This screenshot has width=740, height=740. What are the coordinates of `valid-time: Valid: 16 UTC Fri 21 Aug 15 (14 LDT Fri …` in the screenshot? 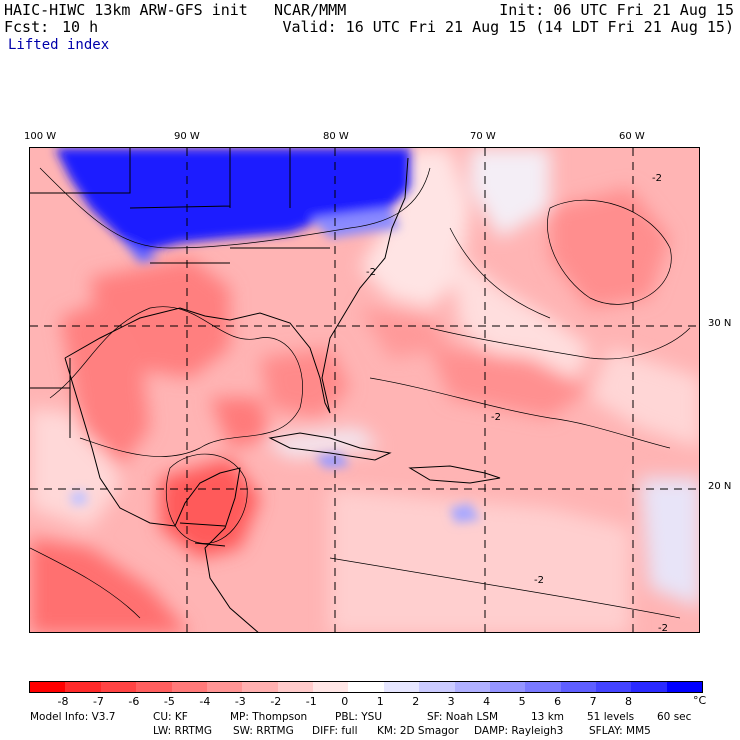 It's located at (508, 27).